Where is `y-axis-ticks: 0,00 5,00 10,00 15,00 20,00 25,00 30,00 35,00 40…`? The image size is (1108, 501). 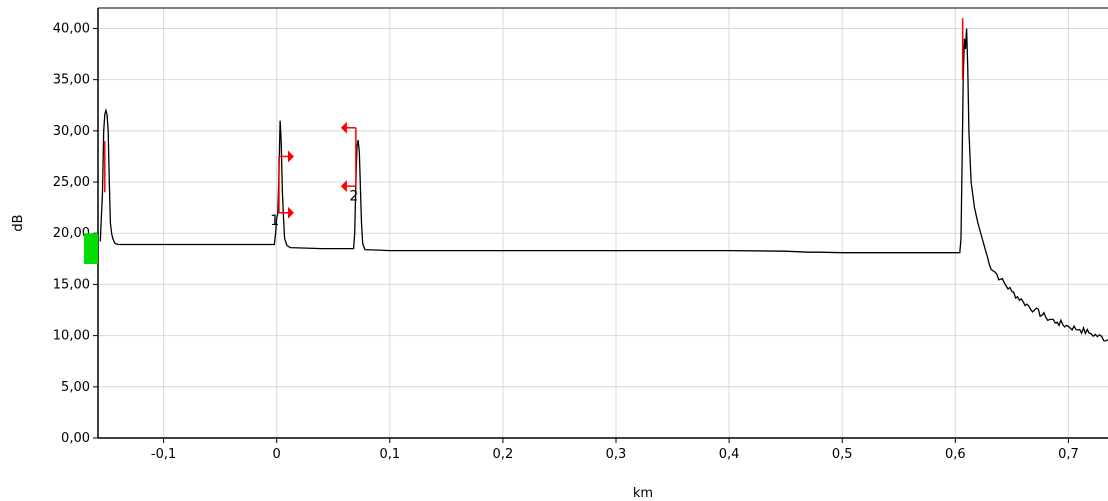 y-axis-ticks: 0,00 5,00 10,00 15,00 20,00 25,00 30,00 35,00 40… is located at coordinates (75, 233).